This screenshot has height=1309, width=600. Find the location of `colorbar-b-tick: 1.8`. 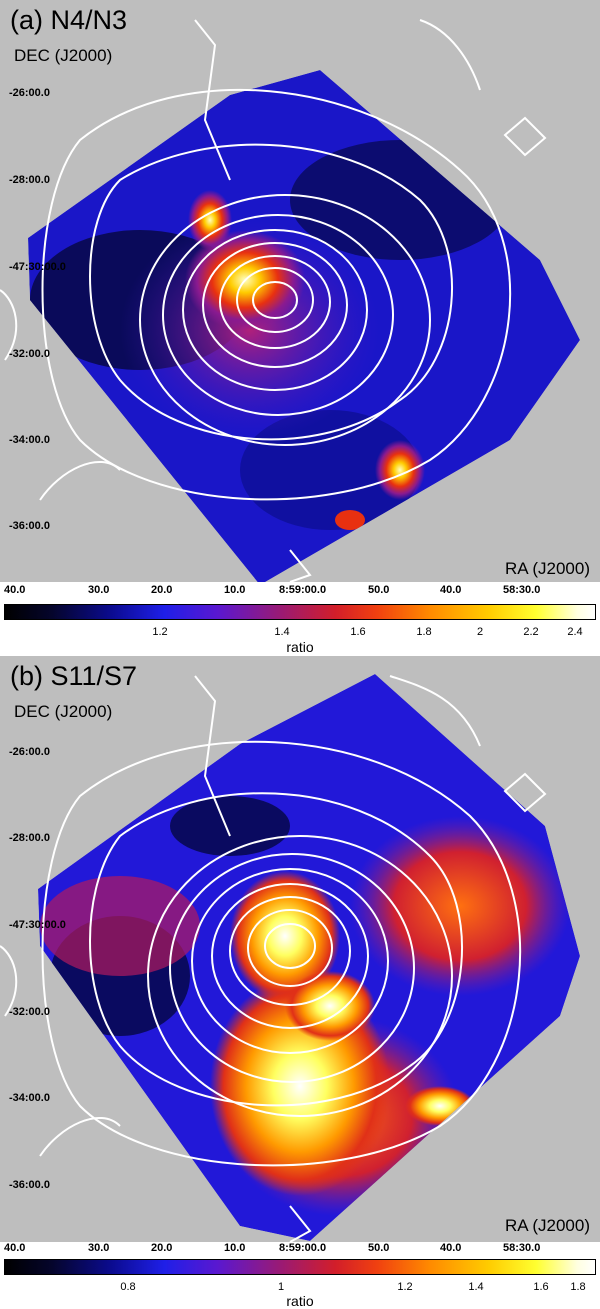

colorbar-b-tick: 1.8 is located at coordinates (578, 1287).